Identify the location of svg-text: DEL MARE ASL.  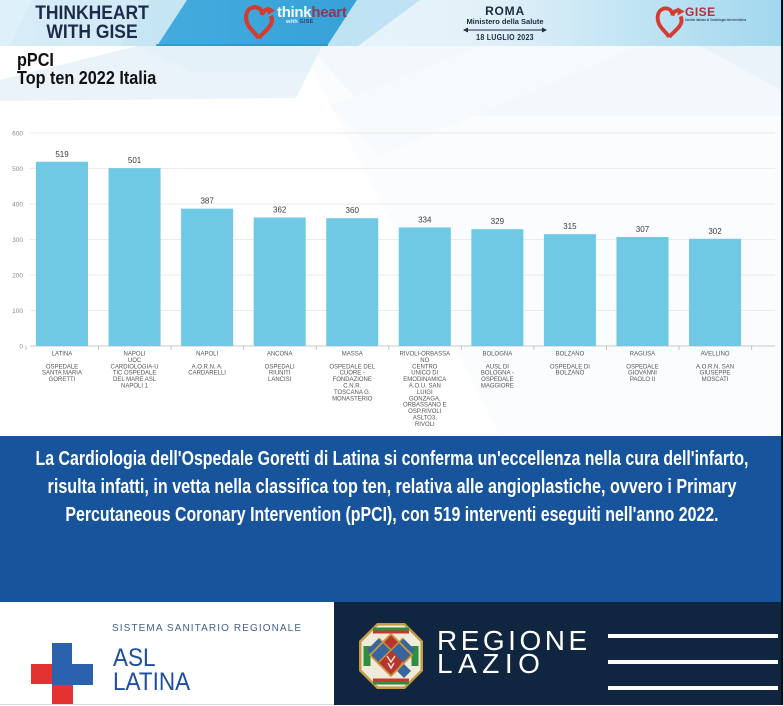
(135, 380).